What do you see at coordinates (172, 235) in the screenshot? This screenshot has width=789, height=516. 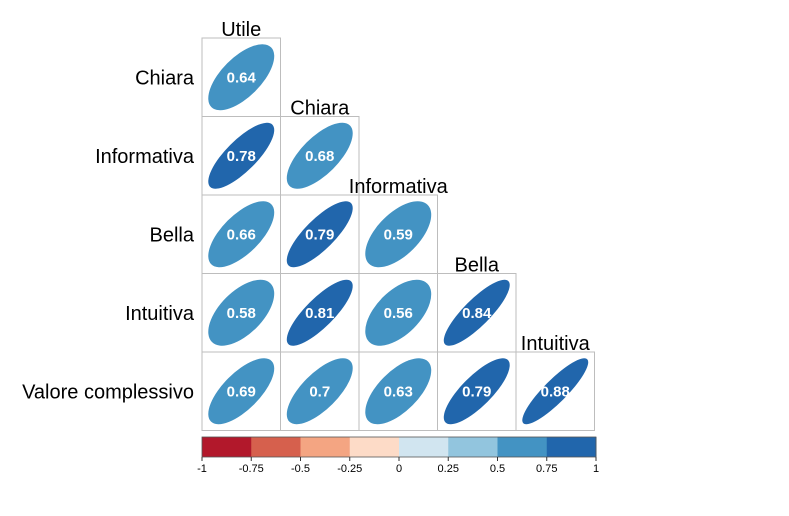 I see `row-label: Bella` at bounding box center [172, 235].